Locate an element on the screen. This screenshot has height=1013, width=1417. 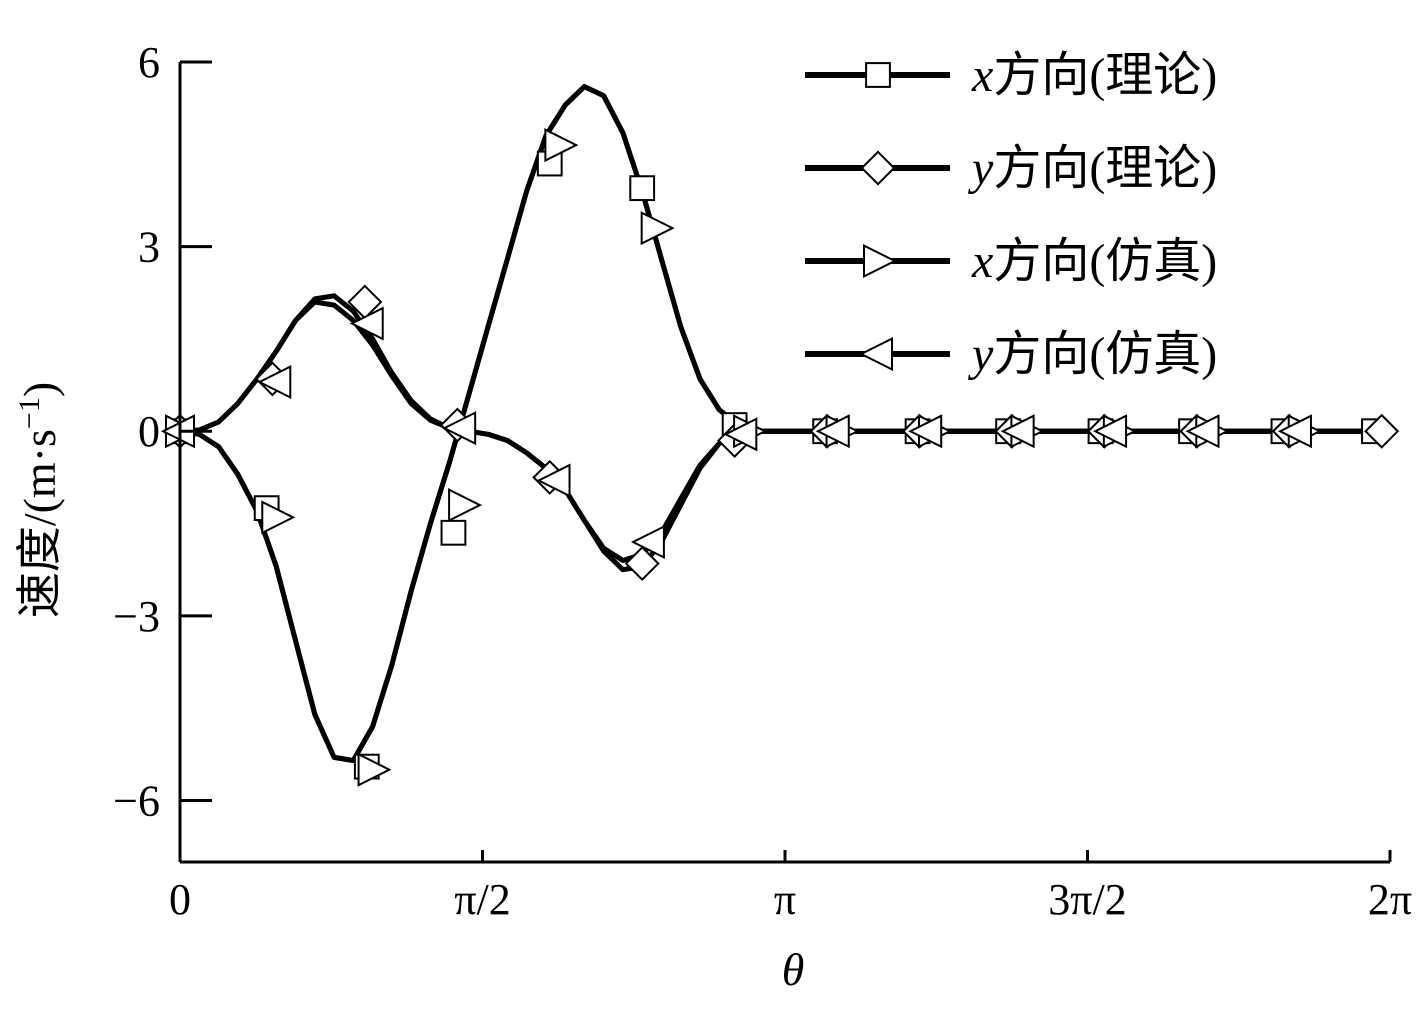
legend-label: y方向(理论) is located at coordinates (1092, 168).